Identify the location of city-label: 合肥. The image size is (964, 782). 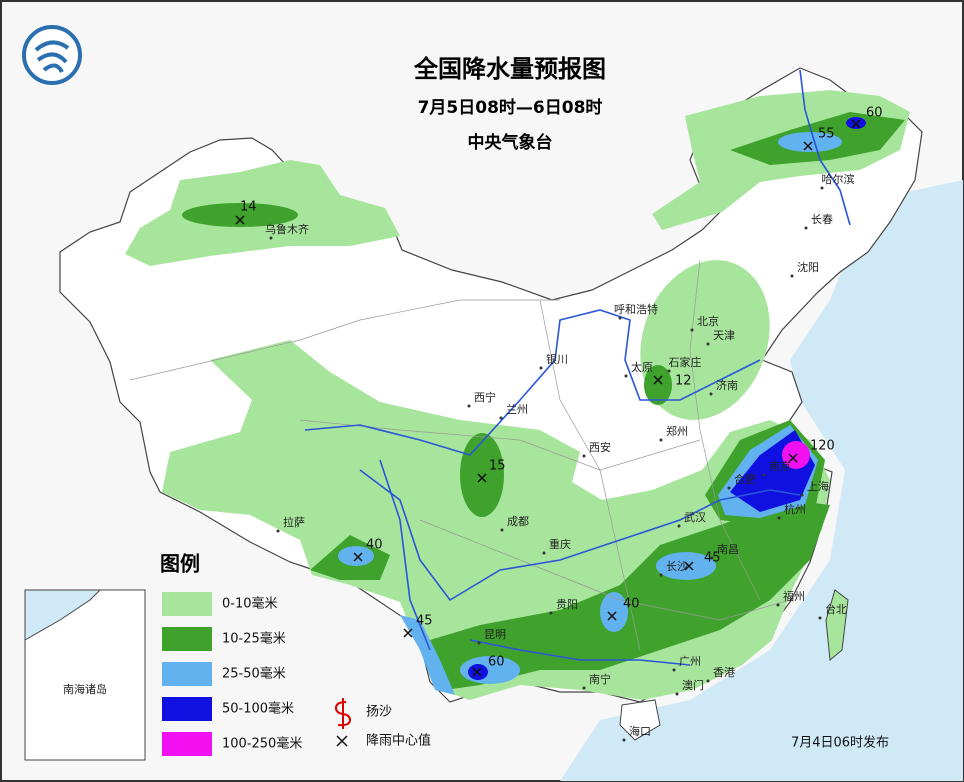
(745, 479).